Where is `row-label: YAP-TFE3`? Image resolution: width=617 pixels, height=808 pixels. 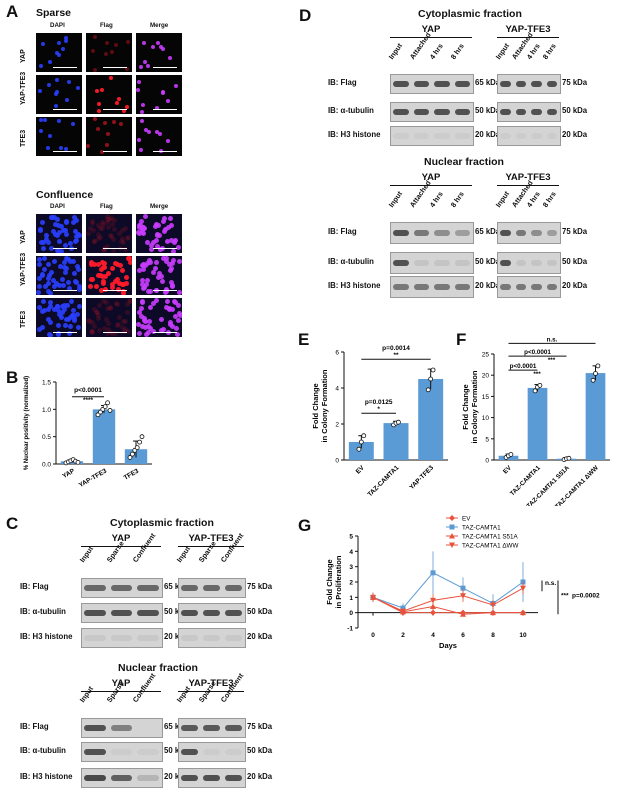 row-label: YAP-TFE3 is located at coordinates (23, 88).